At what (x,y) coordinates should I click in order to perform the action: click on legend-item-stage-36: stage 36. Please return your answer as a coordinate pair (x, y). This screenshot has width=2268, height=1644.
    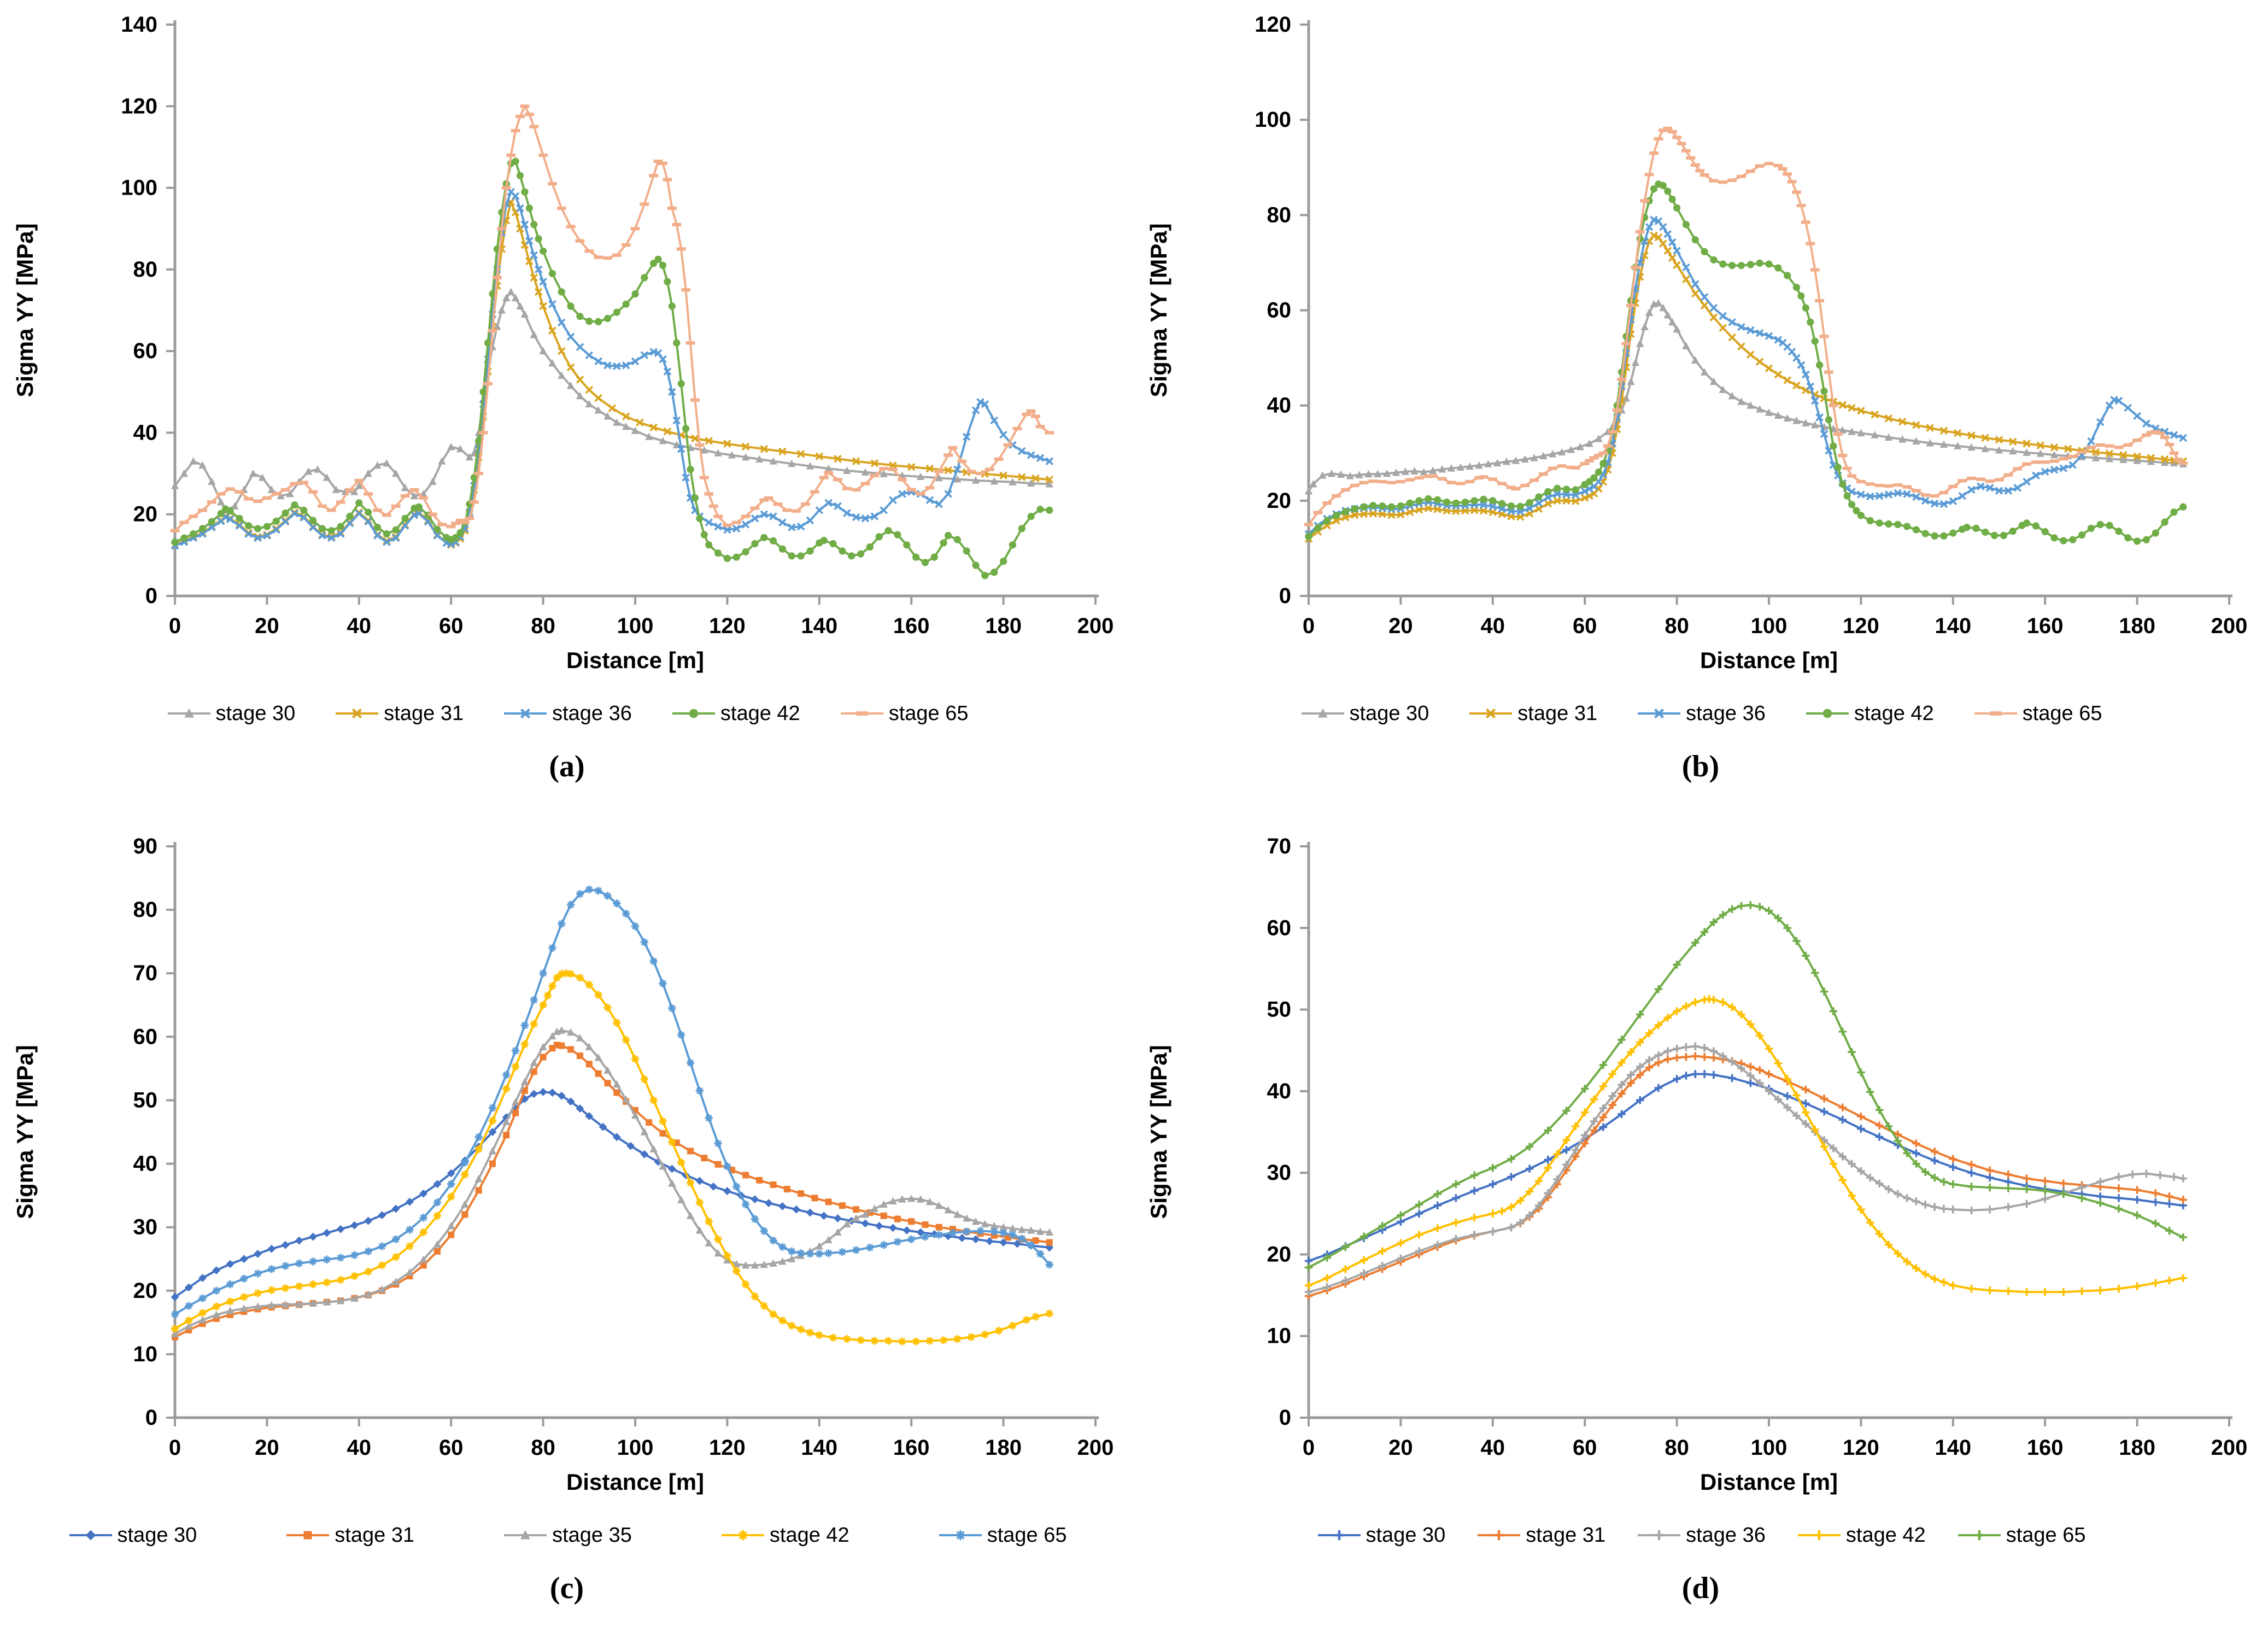
    Looking at the image, I should click on (1701, 714).